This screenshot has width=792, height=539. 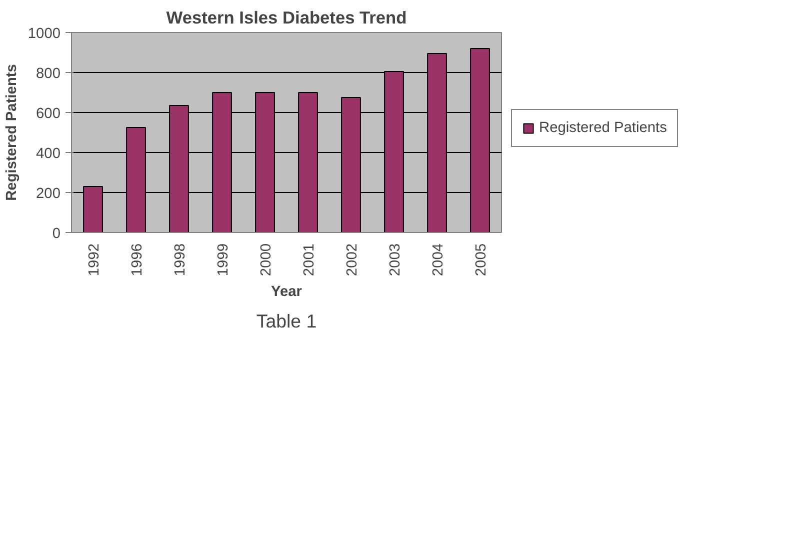 What do you see at coordinates (224, 259) in the screenshot?
I see `x-tick-label: 1999` at bounding box center [224, 259].